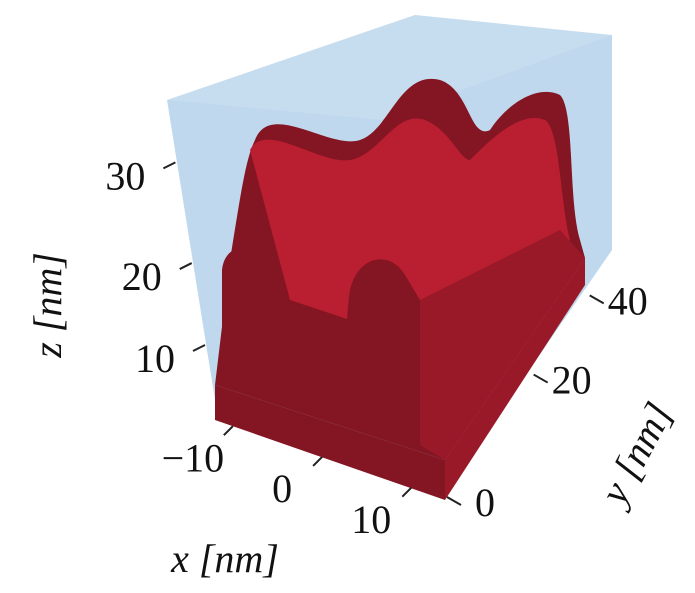 The image size is (695, 593). Describe the element at coordinates (635, 455) in the screenshot. I see `y-axis-label: y [nm]` at that location.